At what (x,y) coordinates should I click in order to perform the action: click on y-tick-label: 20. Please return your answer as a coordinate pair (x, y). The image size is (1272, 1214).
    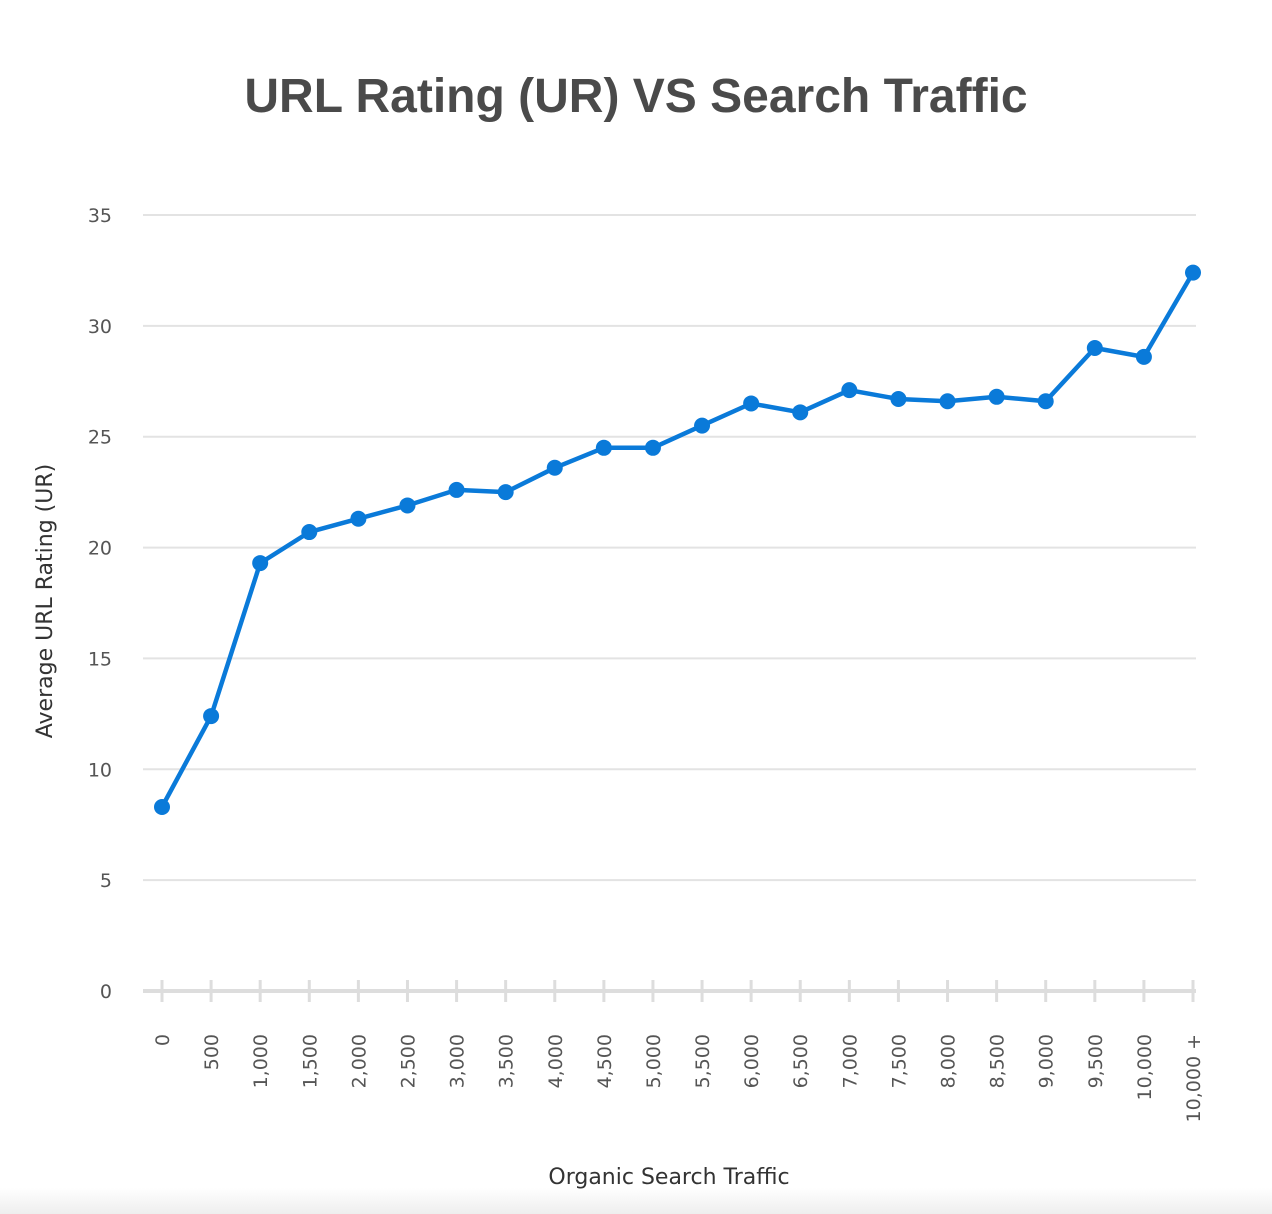
    Looking at the image, I should click on (100, 549).